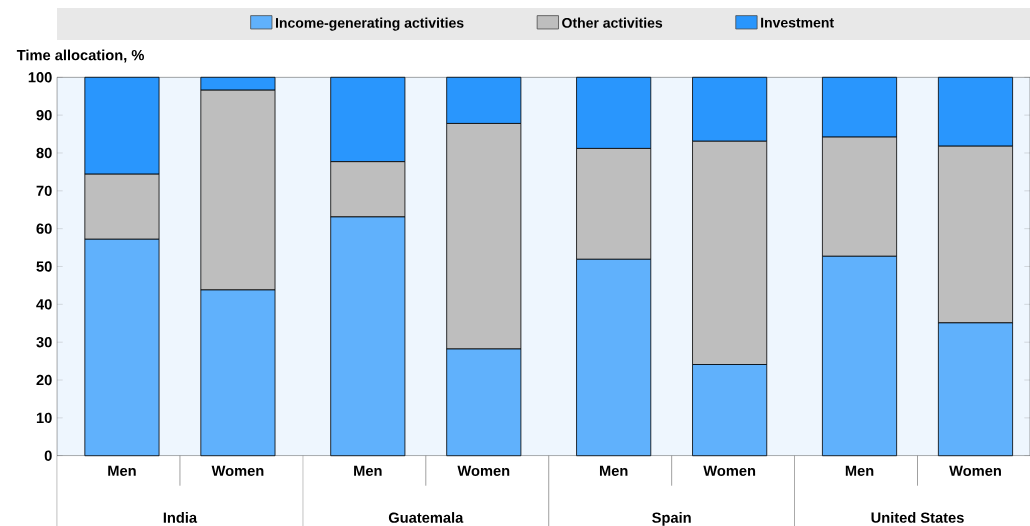  Describe the element at coordinates (44, 380) in the screenshot. I see `y-tick-label: 20` at that location.